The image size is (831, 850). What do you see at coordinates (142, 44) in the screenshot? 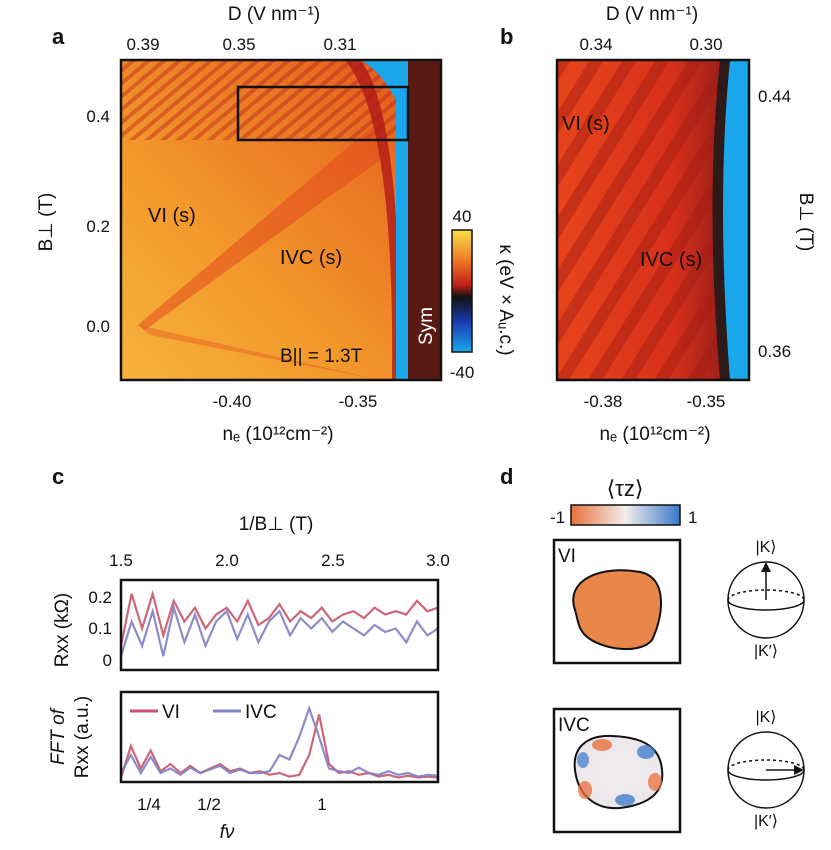
I see `panel-a-top-tick: 0.39` at bounding box center [142, 44].